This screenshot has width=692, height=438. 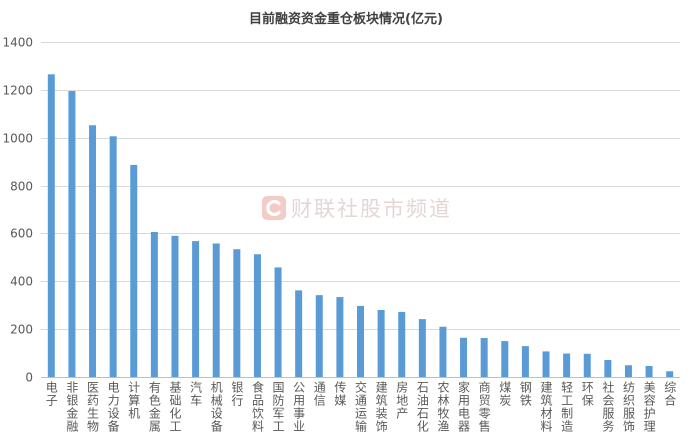 I want to click on x-tick-label: 交通运输, so click(x=360, y=407).